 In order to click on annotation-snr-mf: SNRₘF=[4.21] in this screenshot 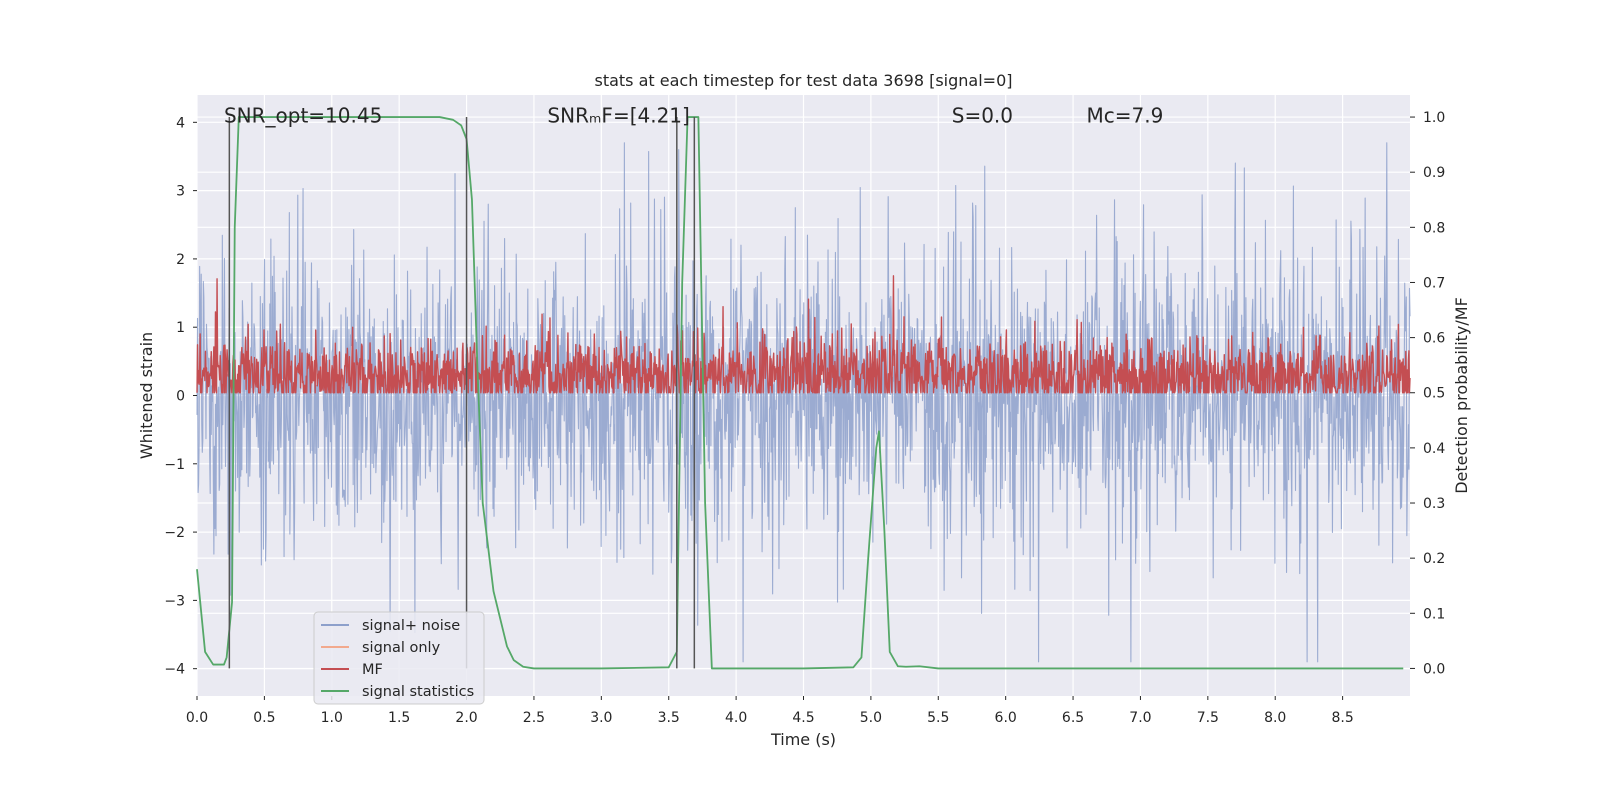, I will do `click(618, 115)`.